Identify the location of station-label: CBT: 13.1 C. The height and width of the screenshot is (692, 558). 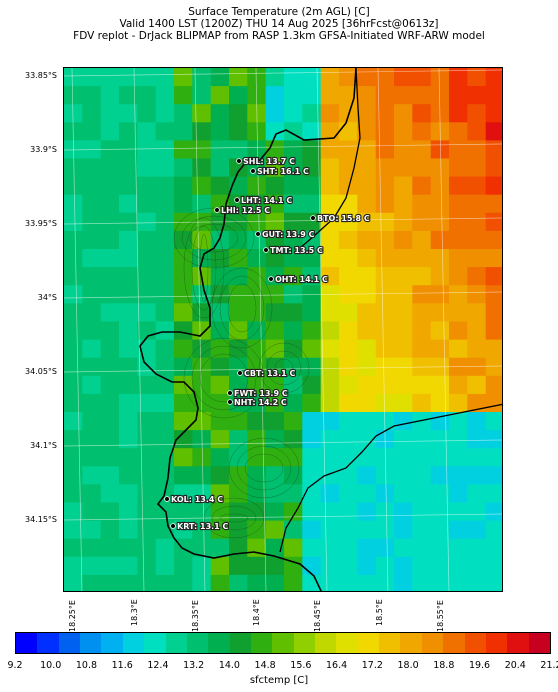
(269, 373).